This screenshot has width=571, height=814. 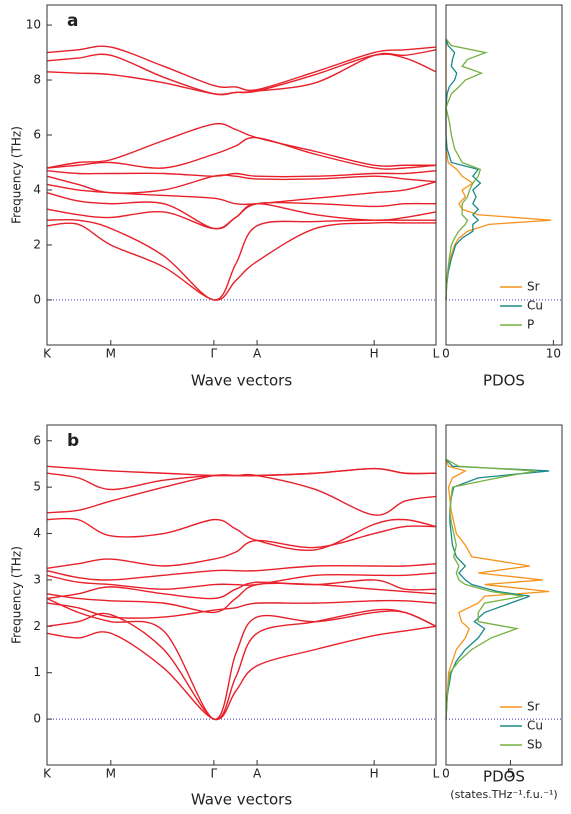 I want to click on x-tick-label: 10, so click(x=553, y=354).